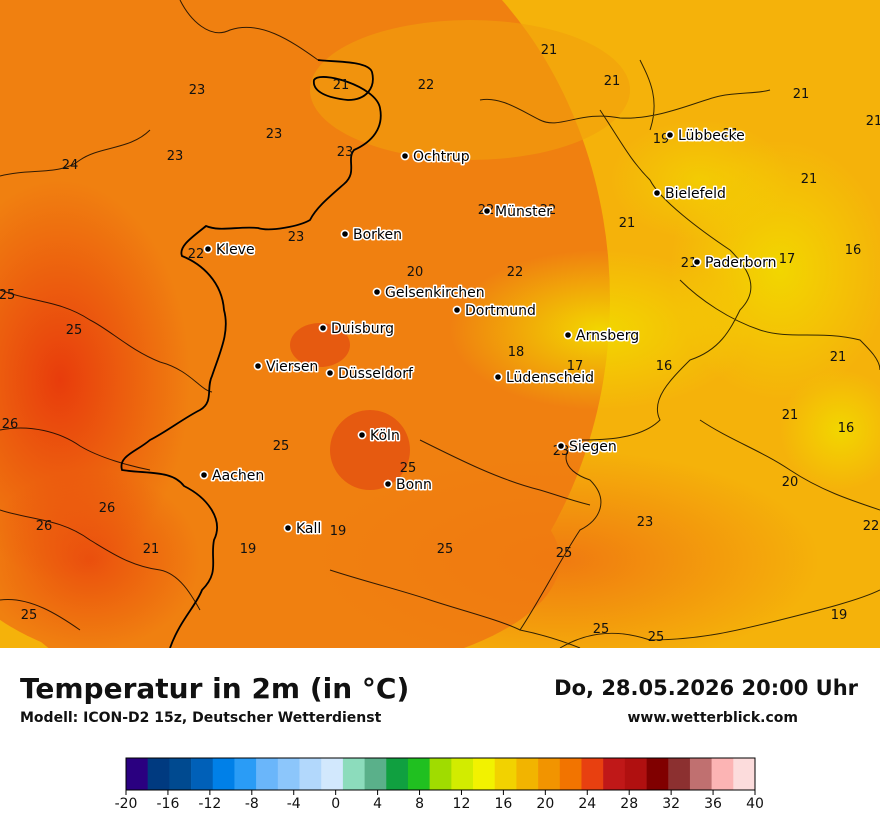  What do you see at coordinates (544, 378) in the screenshot?
I see `city-marker: Lüdenscheid` at bounding box center [544, 378].